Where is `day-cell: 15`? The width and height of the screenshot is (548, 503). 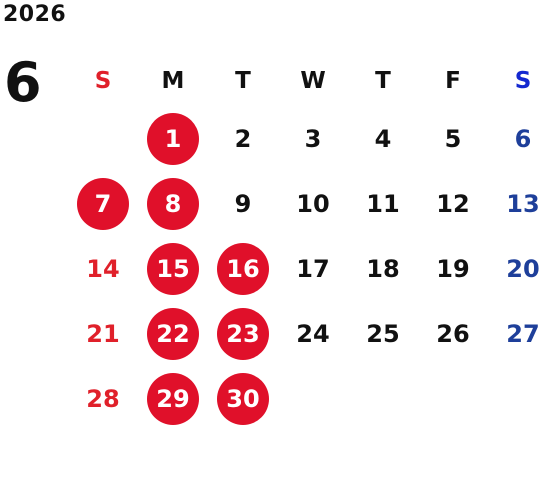
day-cell: 15 is located at coordinates (173, 268).